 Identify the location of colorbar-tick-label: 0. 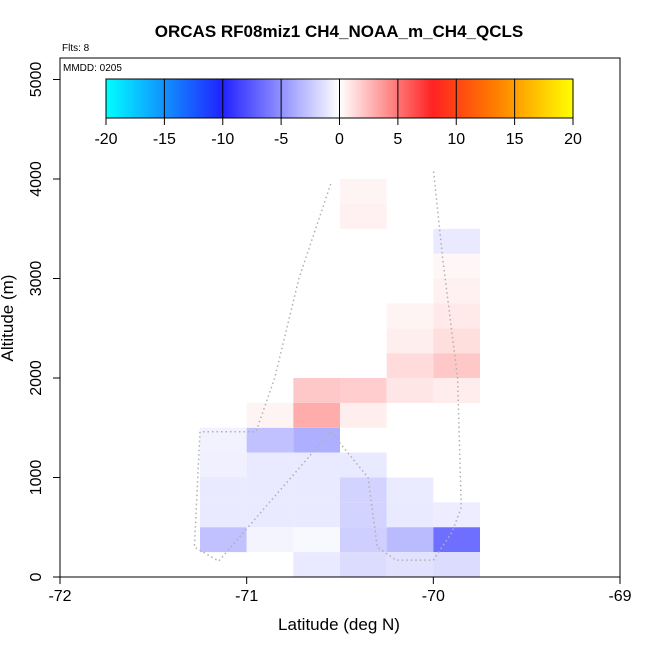
(339, 139).